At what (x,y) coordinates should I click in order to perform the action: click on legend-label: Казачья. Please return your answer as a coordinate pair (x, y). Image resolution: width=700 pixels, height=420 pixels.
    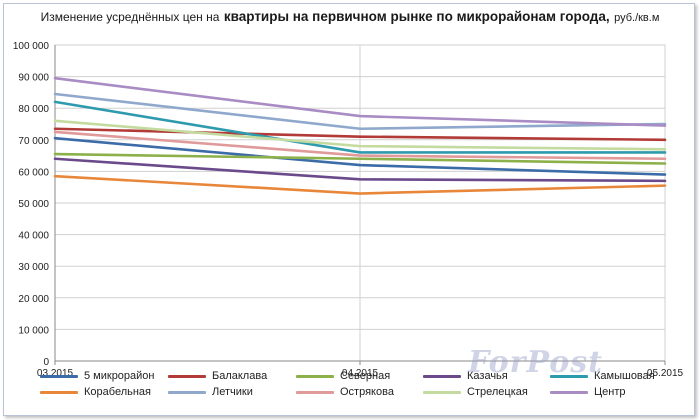
    Looking at the image, I should click on (487, 376).